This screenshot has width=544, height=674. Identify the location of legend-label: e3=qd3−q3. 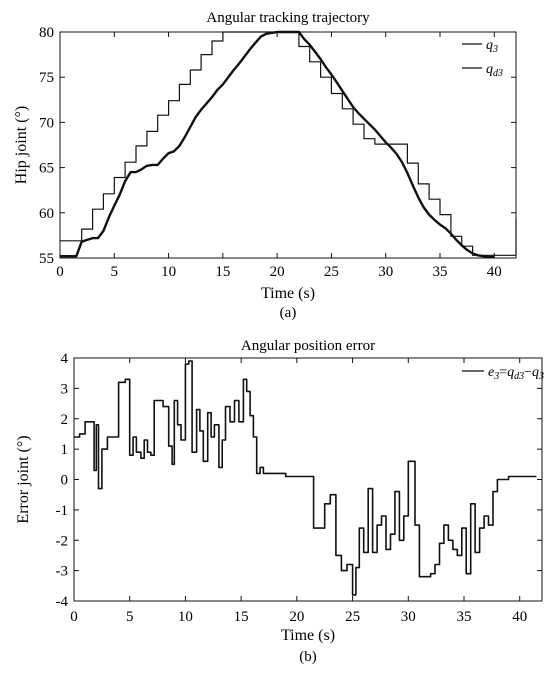
(516, 373).